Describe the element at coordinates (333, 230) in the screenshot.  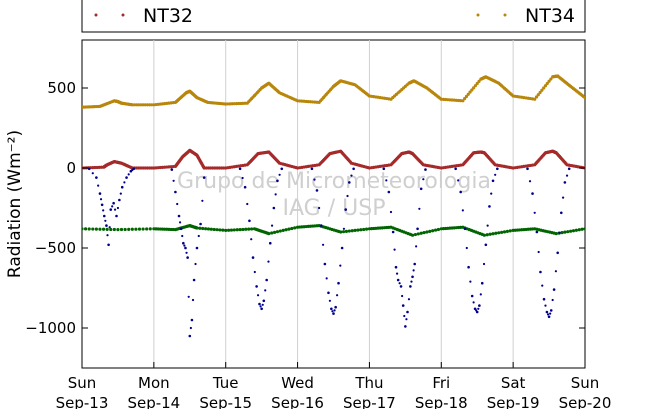
I see `series-lower` at that location.